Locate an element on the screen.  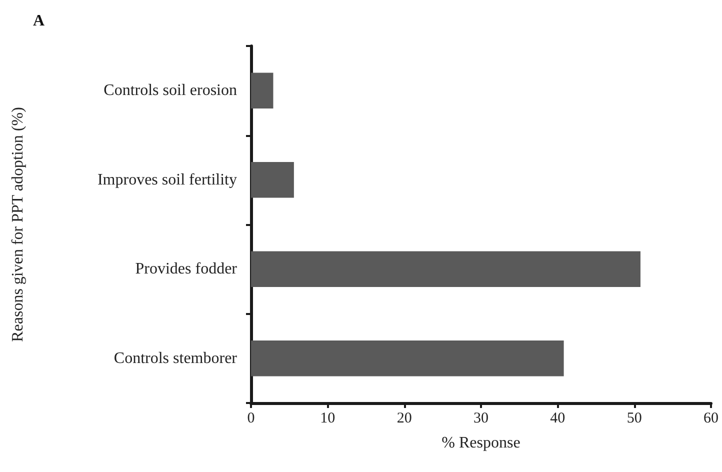
x-tick-label: 10 is located at coordinates (328, 418).